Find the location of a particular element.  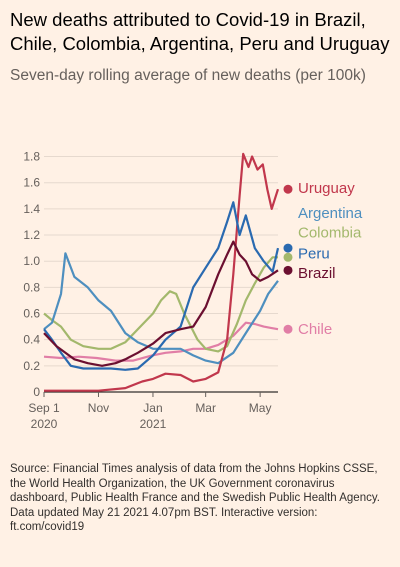

x-tick-label: Sep 1 is located at coordinates (44, 408).